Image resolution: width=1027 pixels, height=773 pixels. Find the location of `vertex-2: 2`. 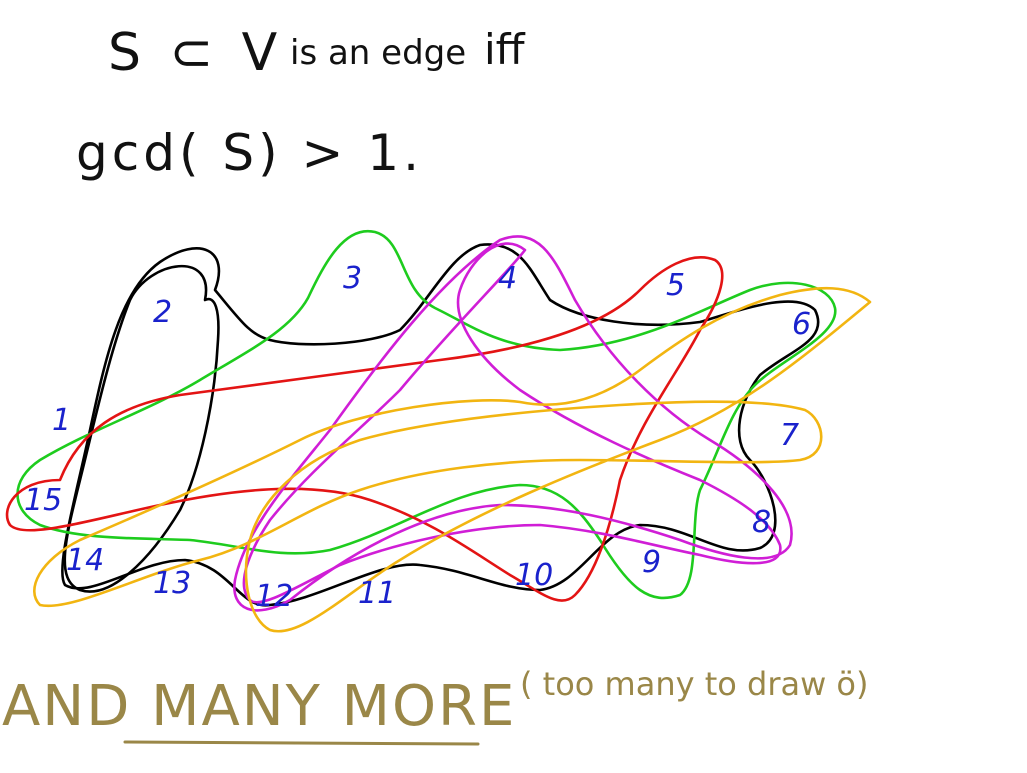

vertex-2: 2 is located at coordinates (162, 312).